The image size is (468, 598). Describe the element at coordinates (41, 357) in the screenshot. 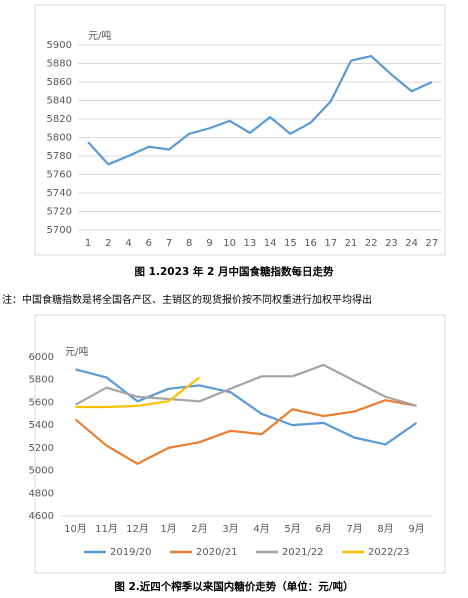

I see `y-tick-label: 6000` at that location.